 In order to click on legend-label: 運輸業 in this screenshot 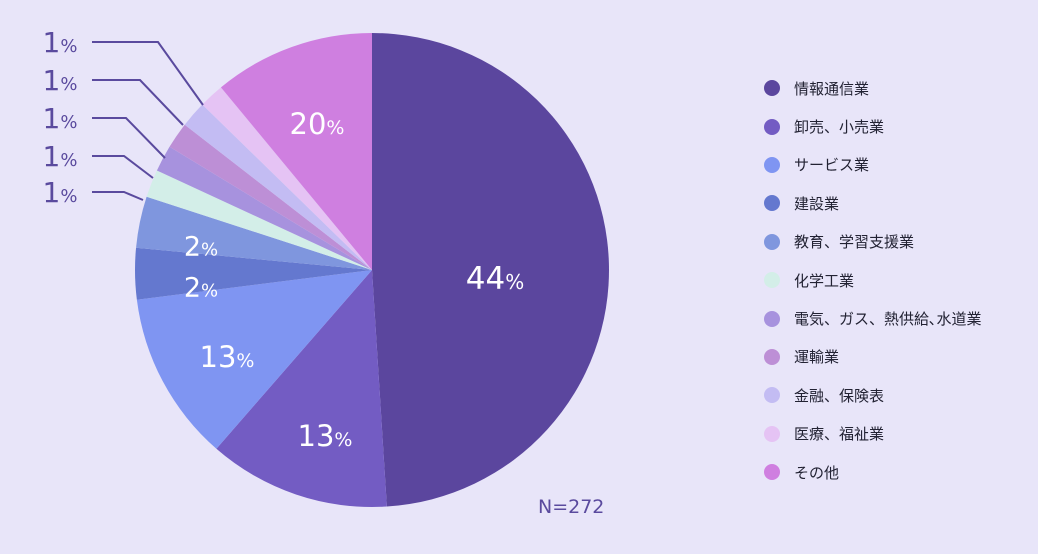, I will do `click(817, 357)`.